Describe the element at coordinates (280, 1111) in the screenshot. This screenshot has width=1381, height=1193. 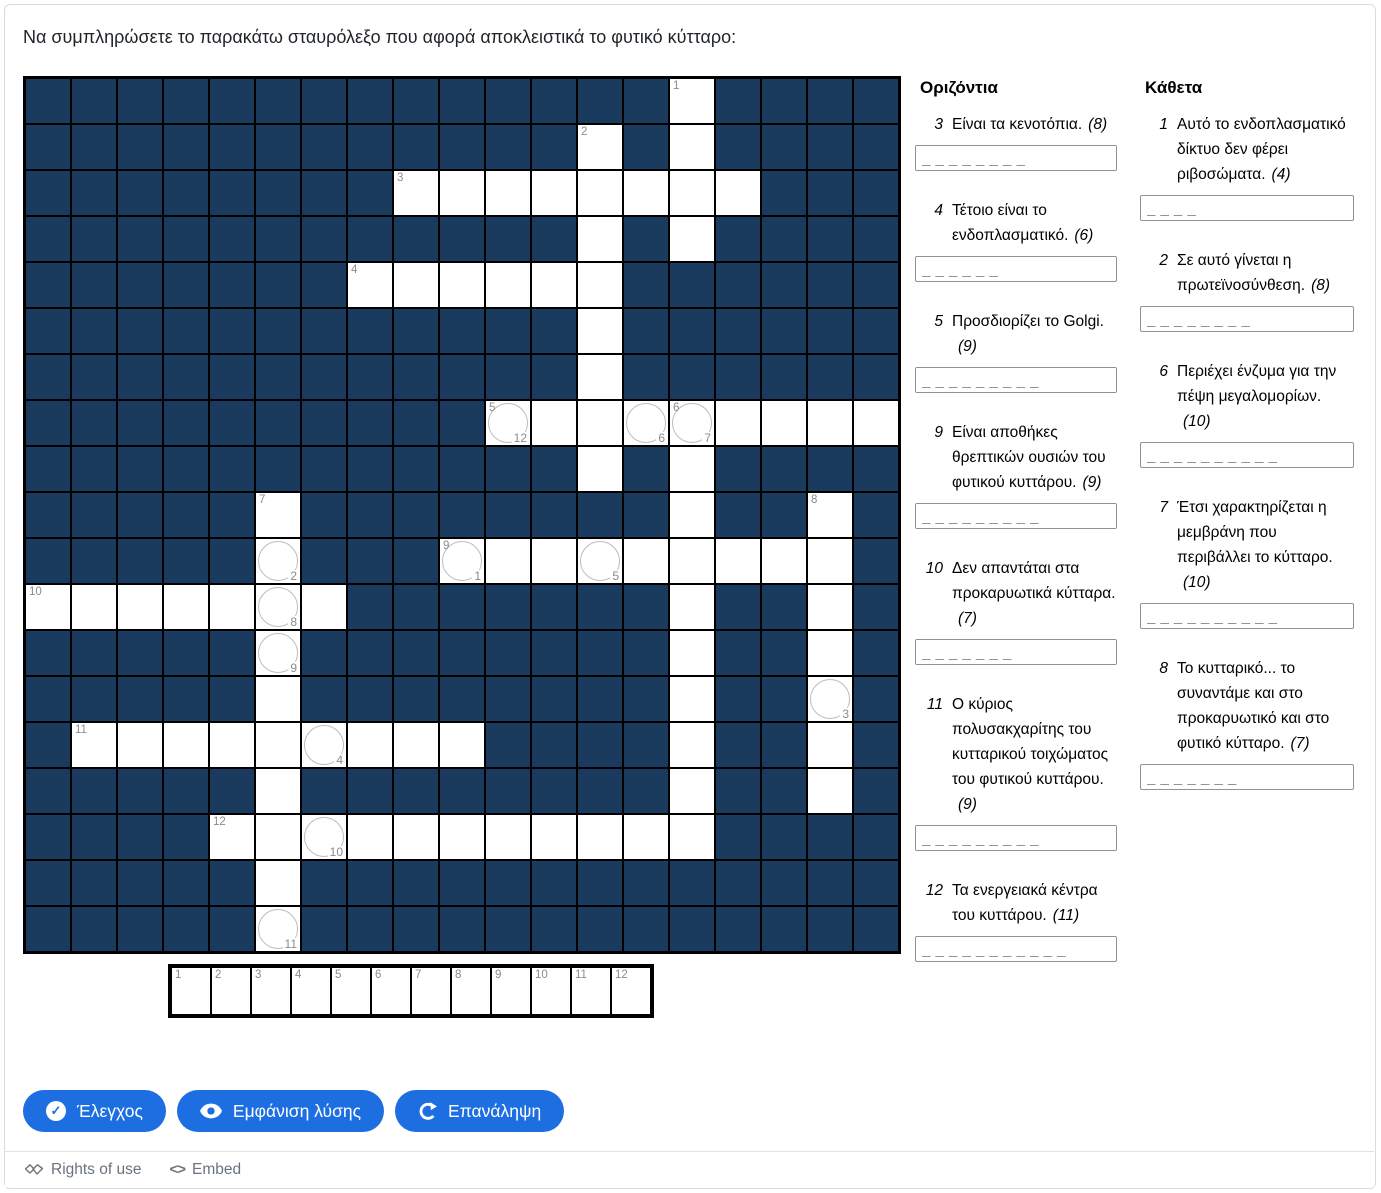
I see `show-solution-button: Εμφάνιση λύσης` at that location.